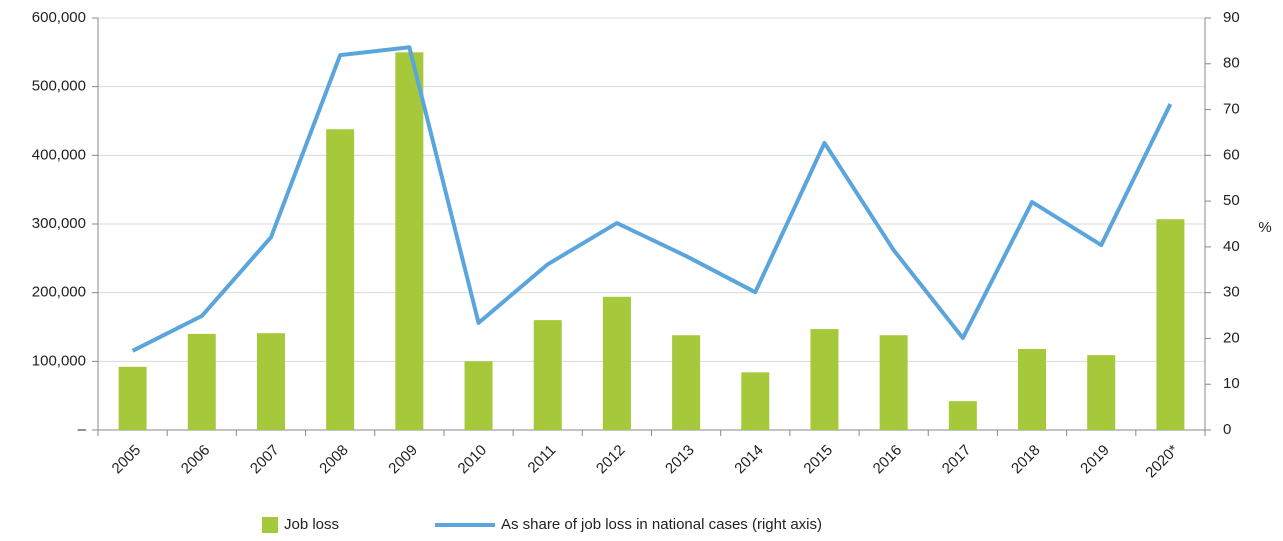 The image size is (1283, 541). What do you see at coordinates (196, 460) in the screenshot?
I see `x-tick-label: 2006` at bounding box center [196, 460].